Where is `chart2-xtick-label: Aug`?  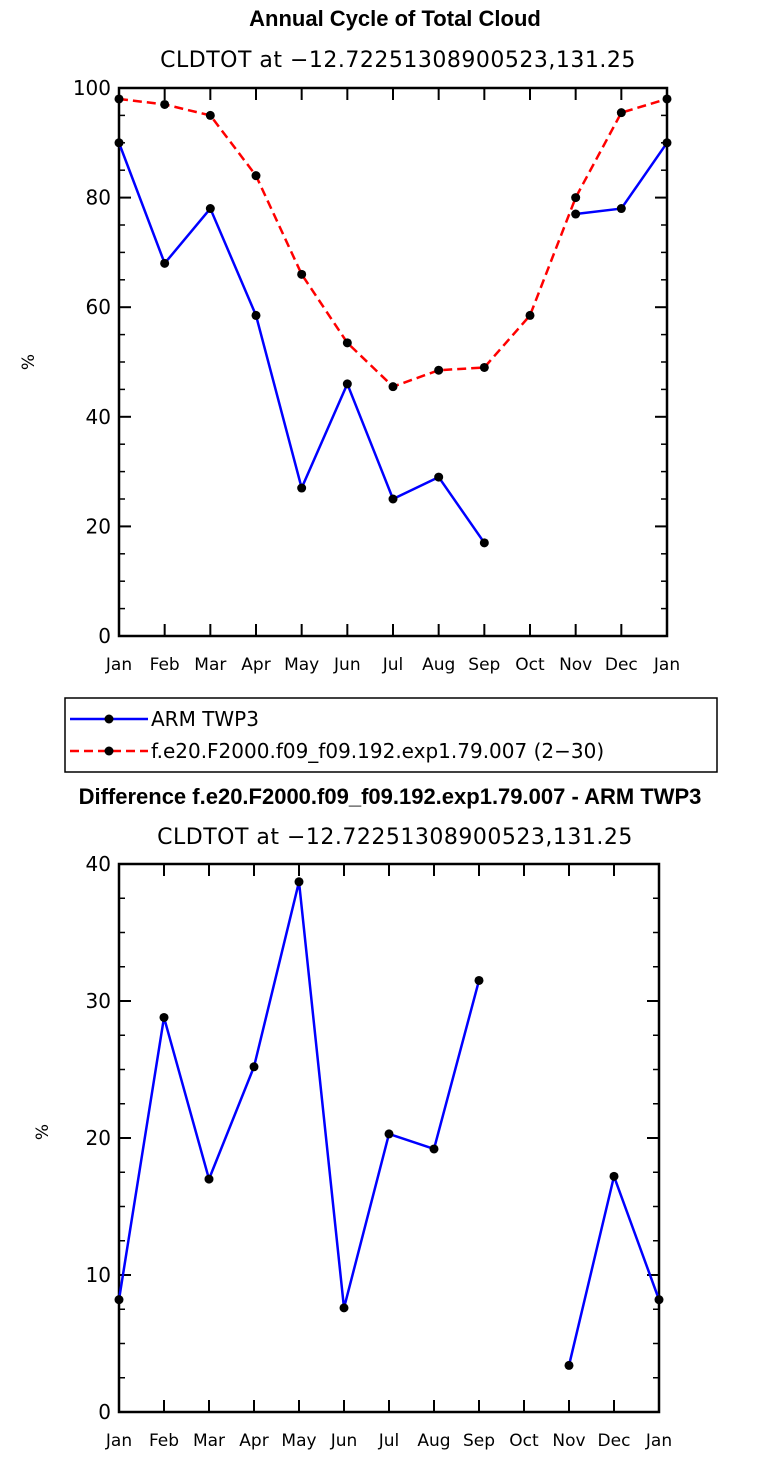 chart2-xtick-label: Aug is located at coordinates (433, 1441).